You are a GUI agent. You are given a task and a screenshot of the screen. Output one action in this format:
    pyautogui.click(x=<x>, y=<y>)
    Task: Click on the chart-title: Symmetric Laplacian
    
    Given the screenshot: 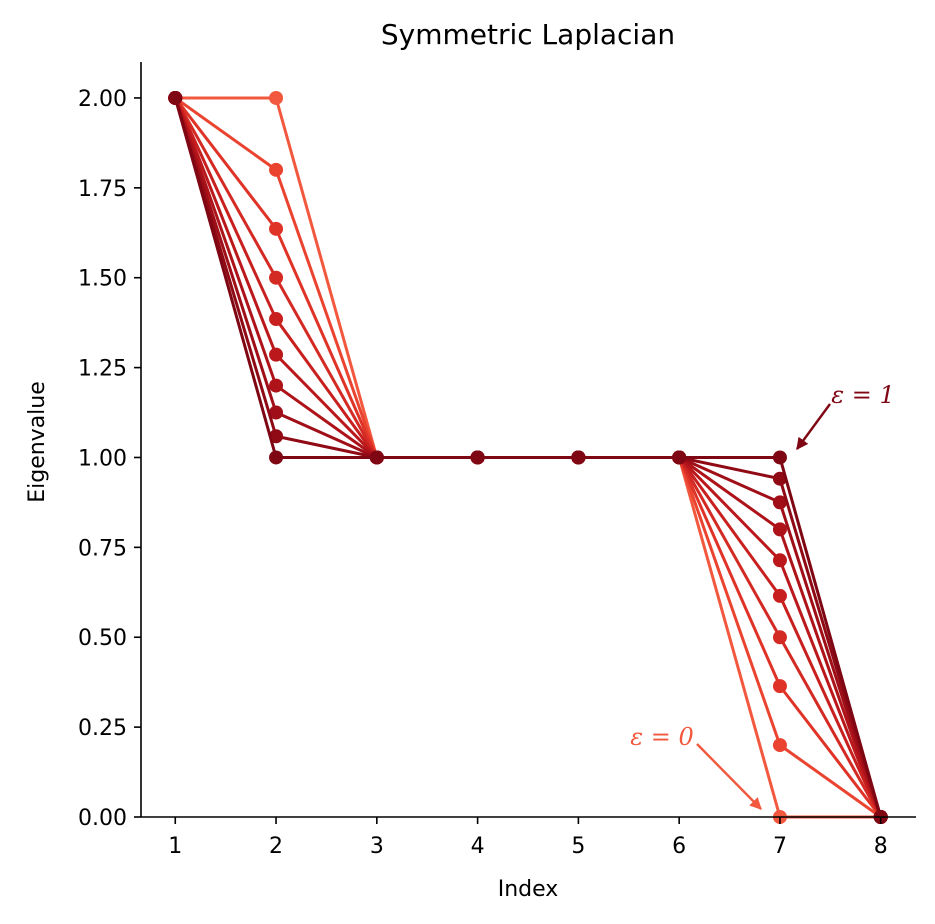 What is the action you would take?
    pyautogui.click(x=528, y=34)
    